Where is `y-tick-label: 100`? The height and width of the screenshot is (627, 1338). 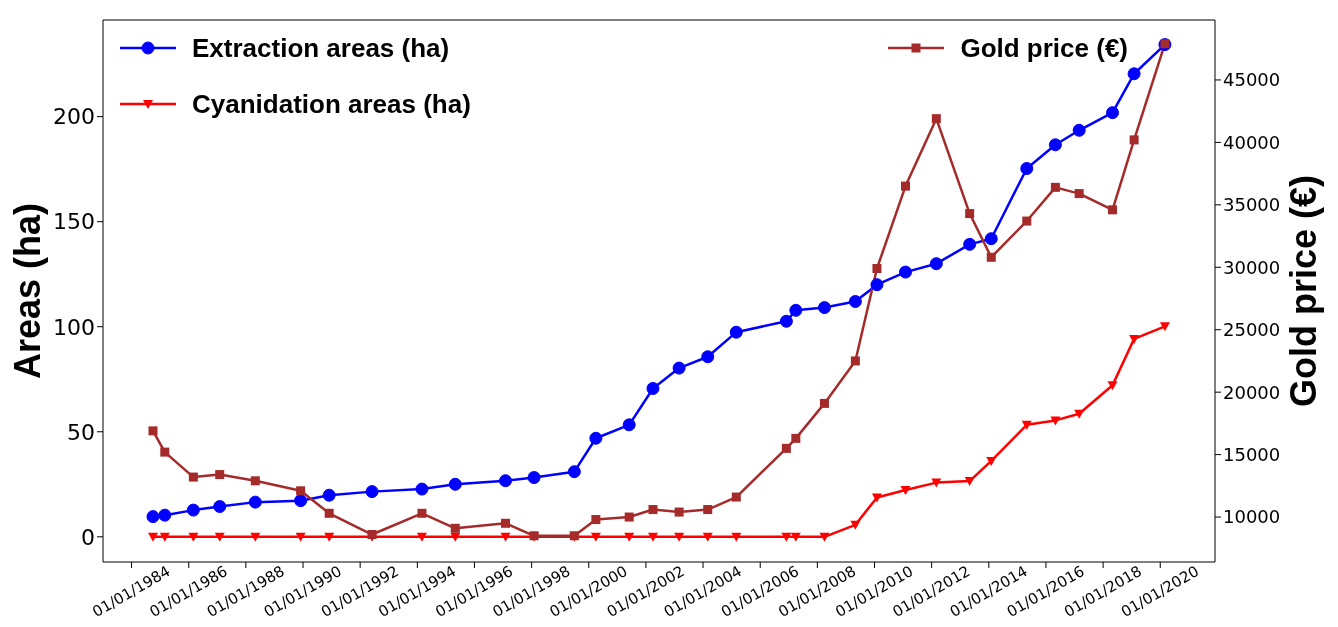
y-tick-label: 100 is located at coordinates (74, 327).